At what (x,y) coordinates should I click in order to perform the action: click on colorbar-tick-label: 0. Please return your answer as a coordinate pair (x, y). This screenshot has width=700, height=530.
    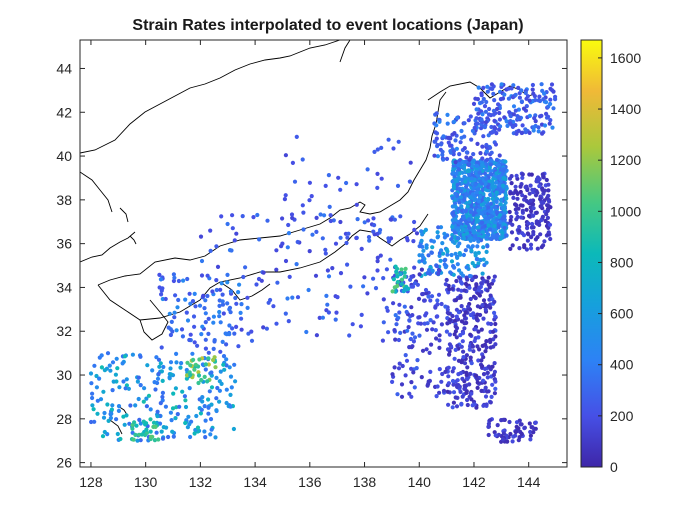
    Looking at the image, I should click on (614, 467).